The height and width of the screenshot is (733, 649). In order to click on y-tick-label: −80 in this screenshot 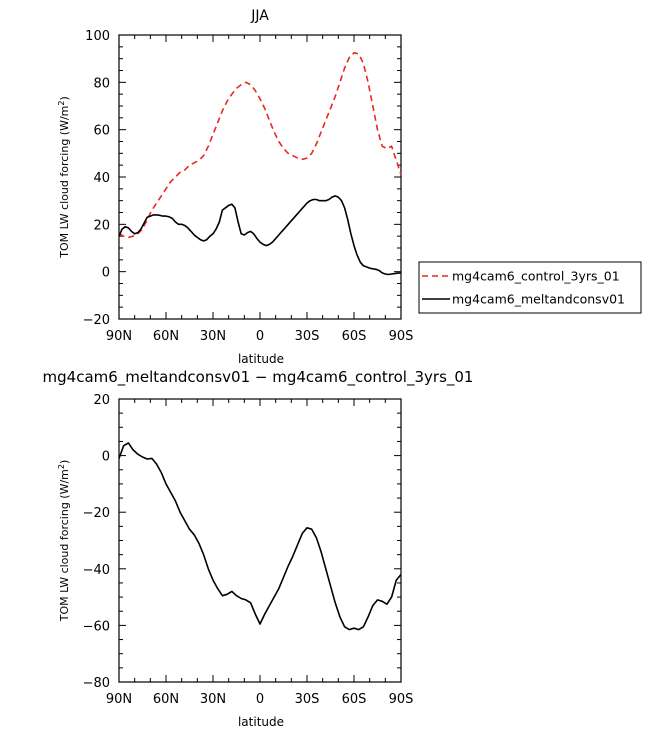, I will do `click(96, 683)`.